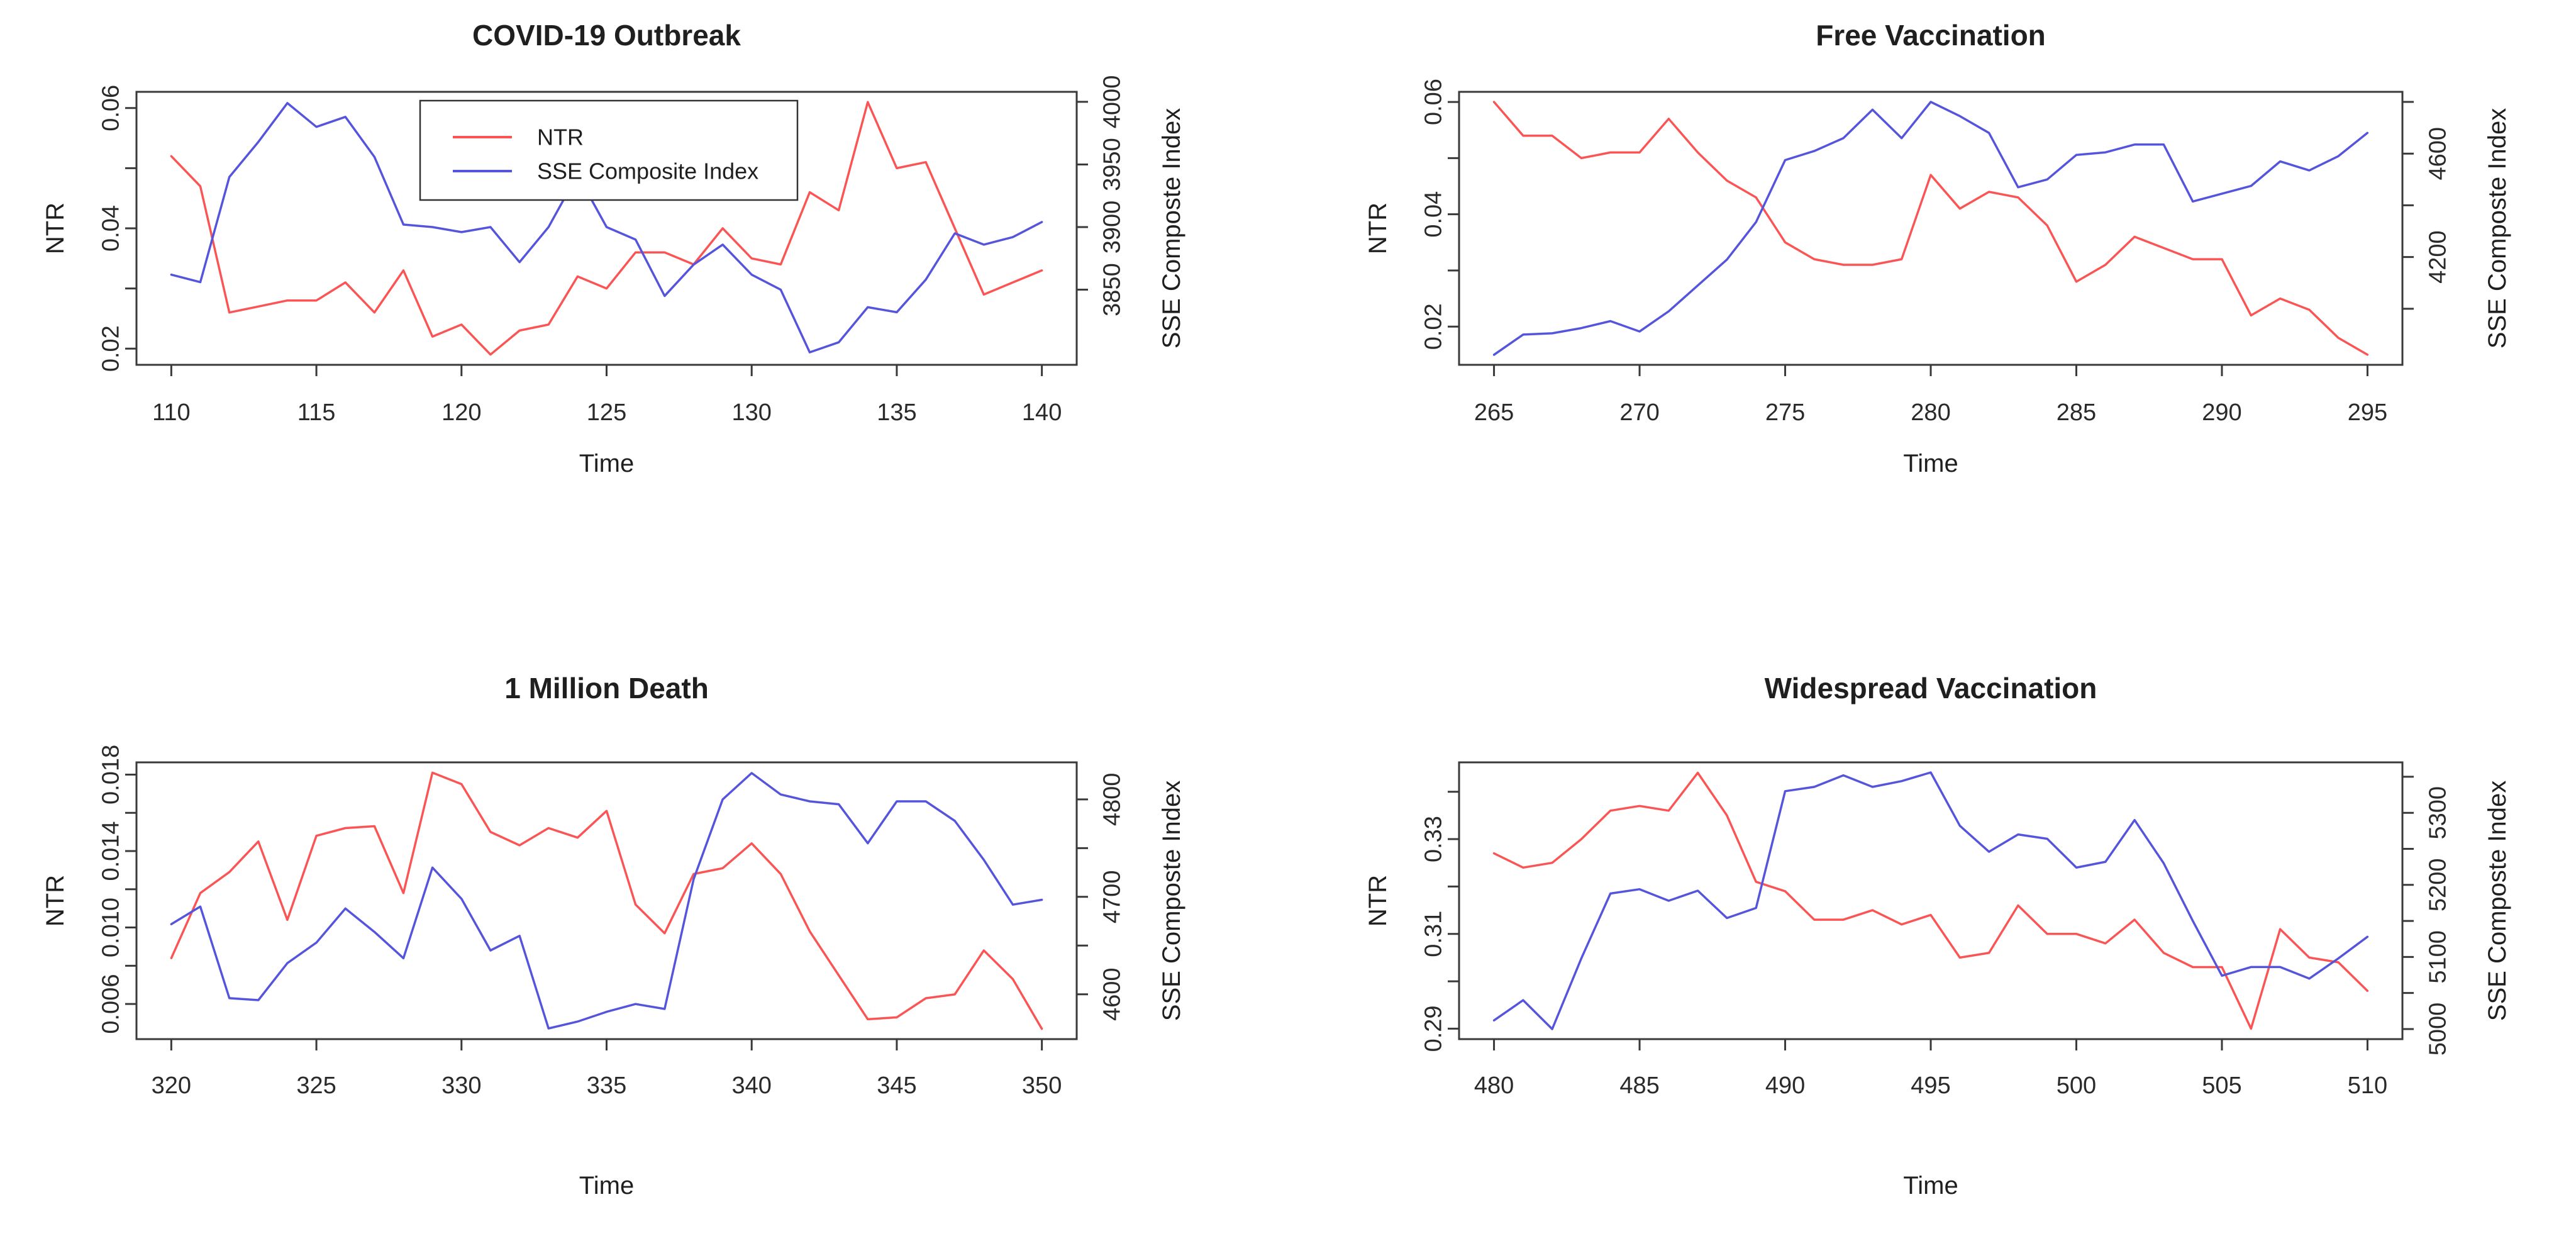  I want to click on left-tick-label: 0.31, so click(1433, 934).